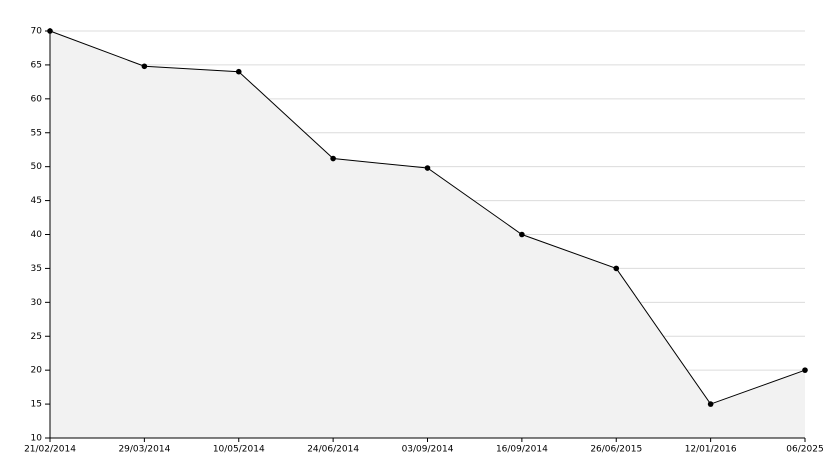 The image size is (834, 468). Describe the element at coordinates (50, 450) in the screenshot. I see `x-tick-label: 21/02/2014` at that location.